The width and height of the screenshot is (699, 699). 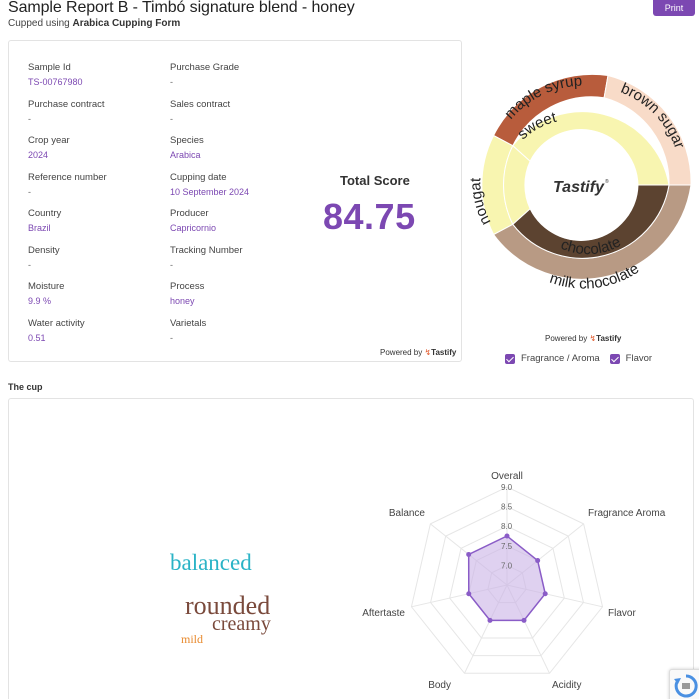 What do you see at coordinates (241, 624) in the screenshot?
I see `word-cloud-creamy: creamy` at bounding box center [241, 624].